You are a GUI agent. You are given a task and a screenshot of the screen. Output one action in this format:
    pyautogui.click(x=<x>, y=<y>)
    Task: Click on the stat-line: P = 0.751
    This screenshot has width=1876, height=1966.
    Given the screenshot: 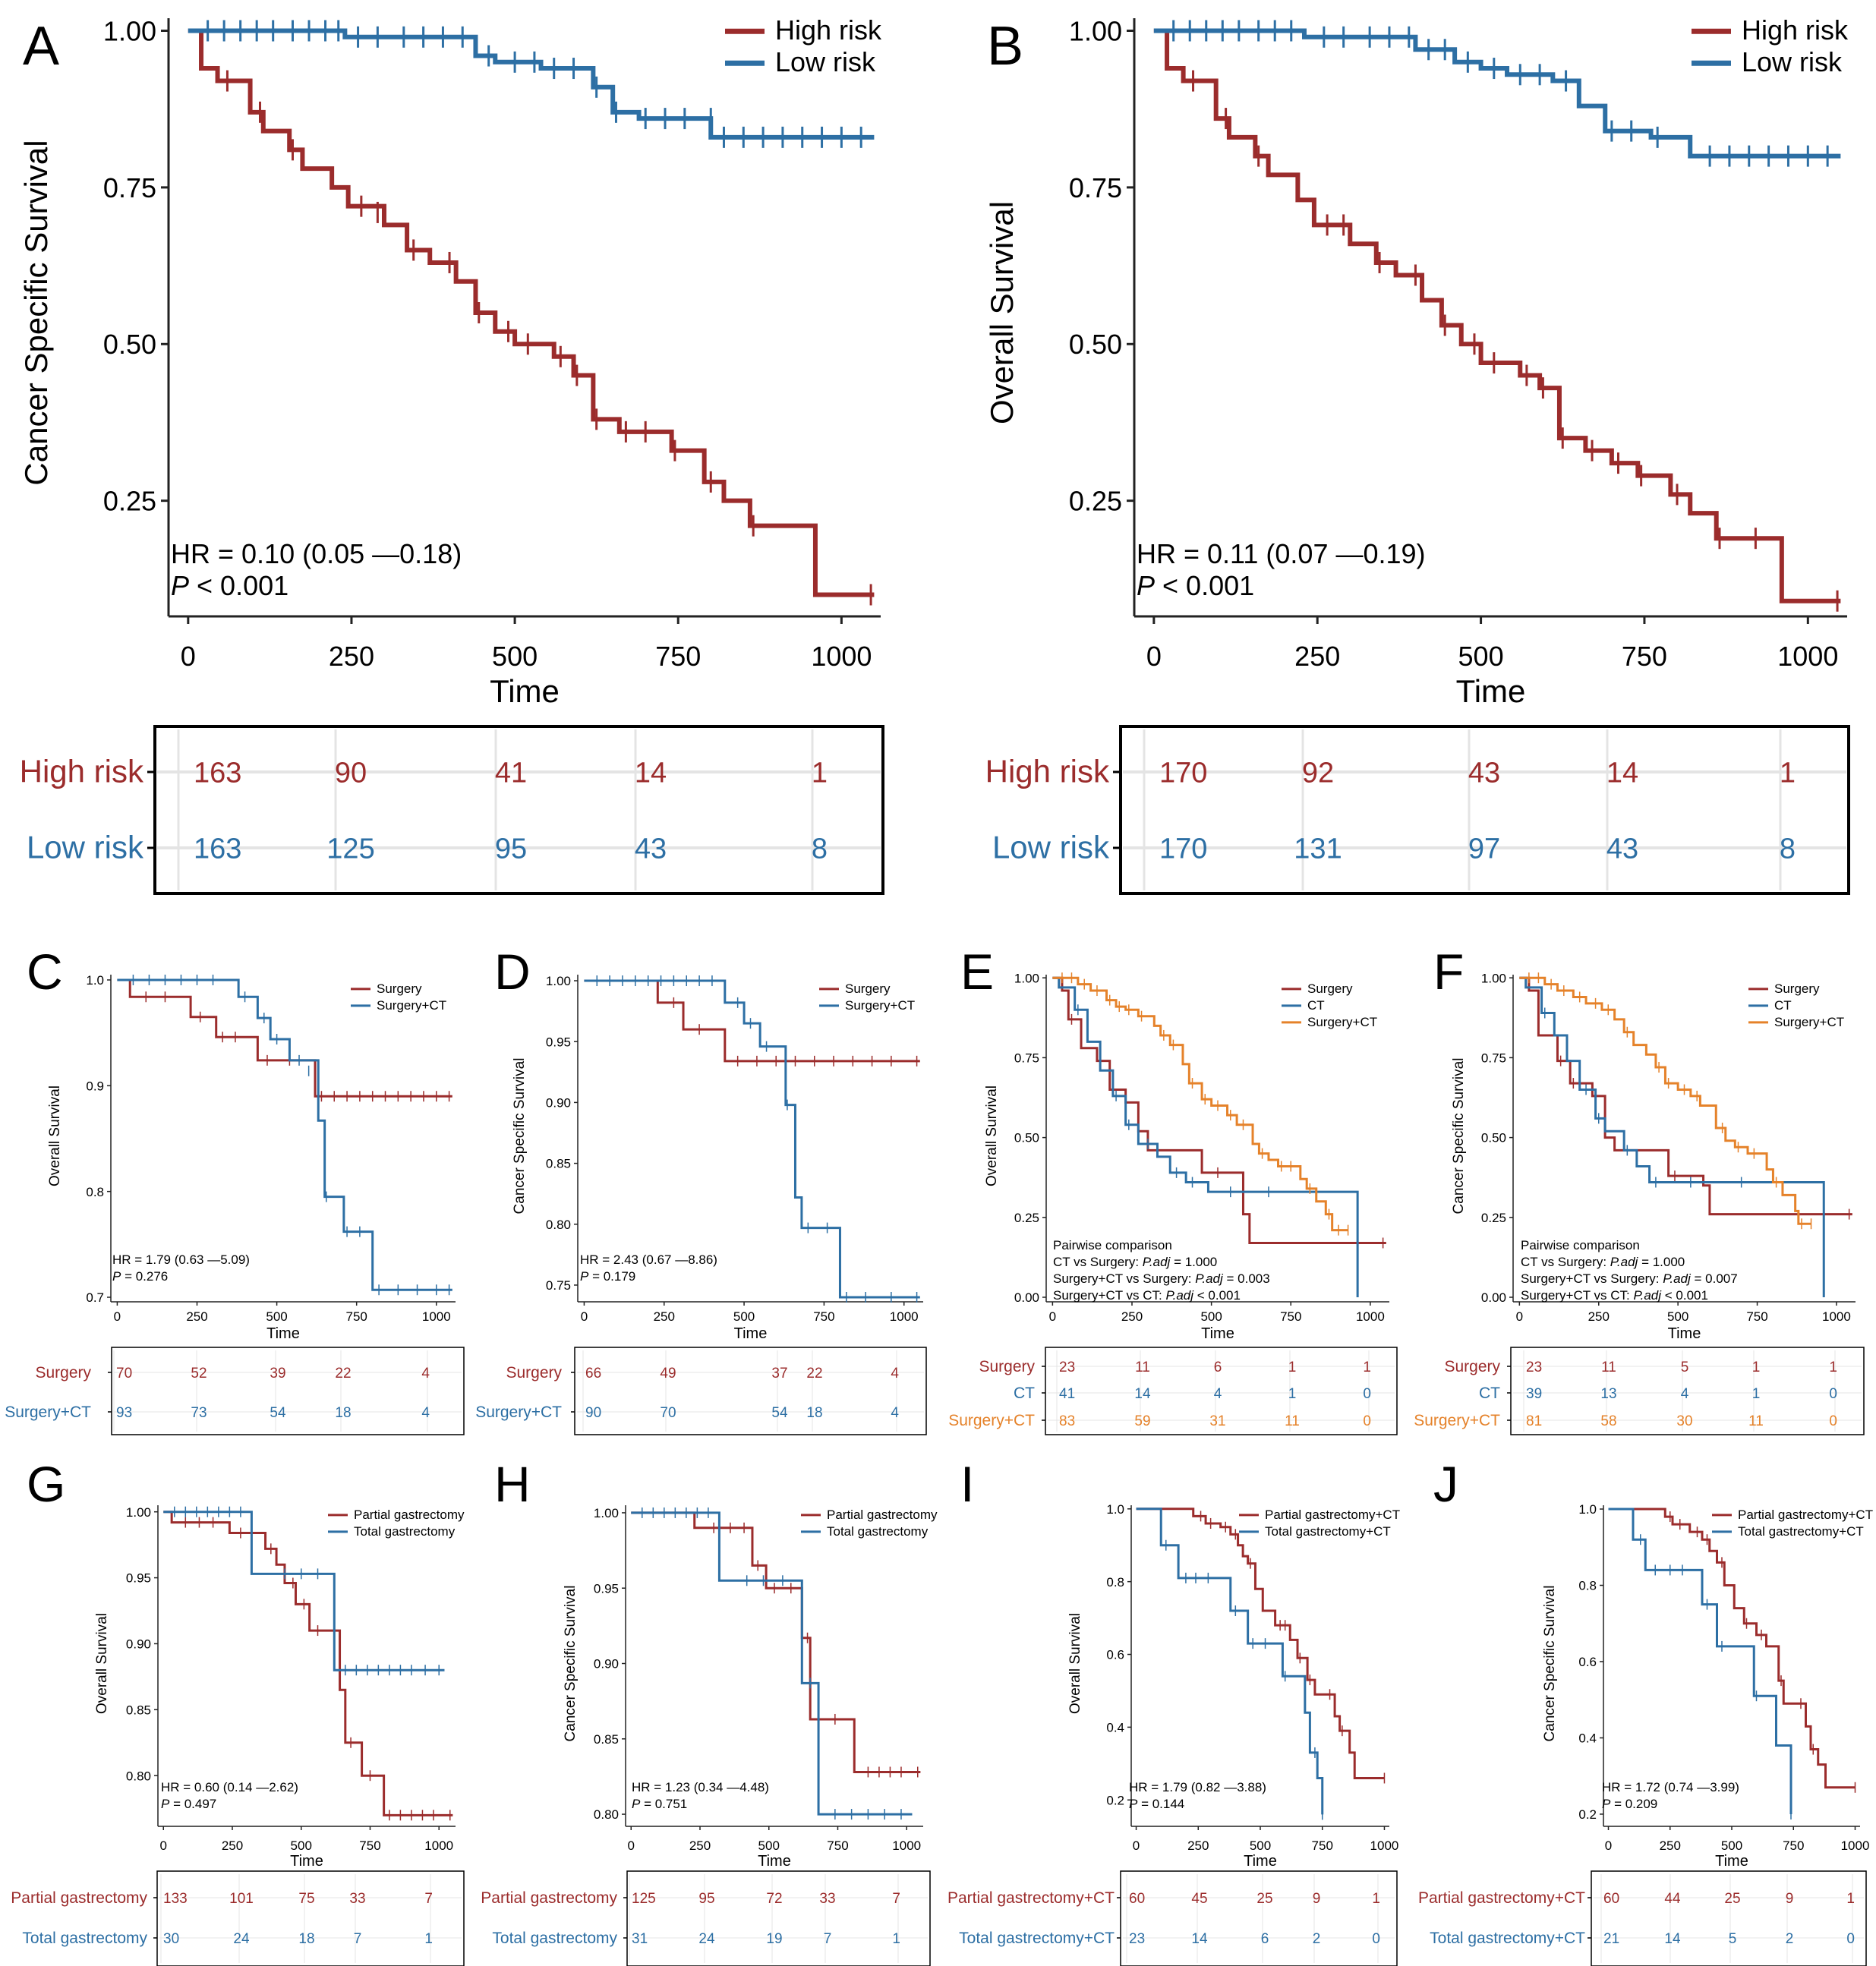 What is the action you would take?
    pyautogui.click(x=659, y=1804)
    